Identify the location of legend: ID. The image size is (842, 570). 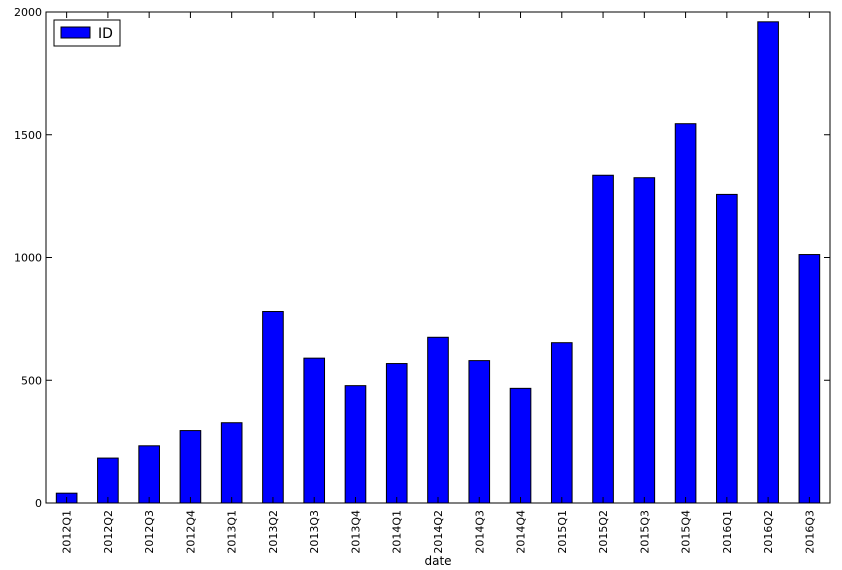
(87, 33).